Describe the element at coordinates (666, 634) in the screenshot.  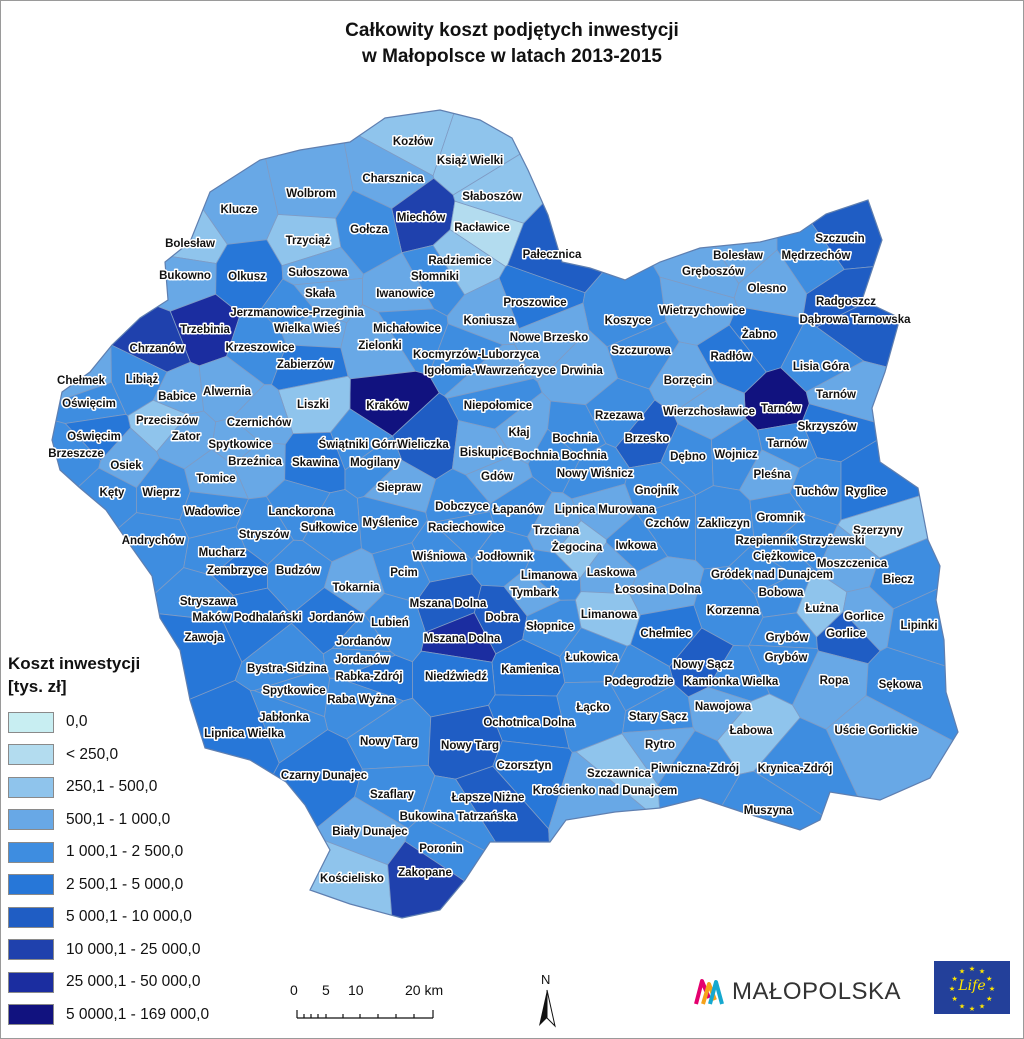
I see `municipality-label: Chełmiec` at that location.